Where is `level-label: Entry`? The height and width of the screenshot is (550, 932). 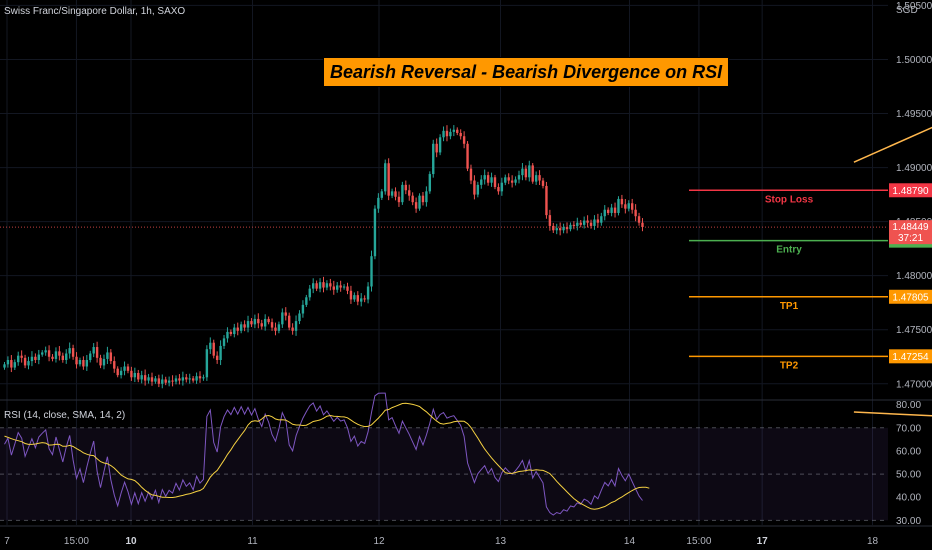
level-label: Entry is located at coordinates (789, 250).